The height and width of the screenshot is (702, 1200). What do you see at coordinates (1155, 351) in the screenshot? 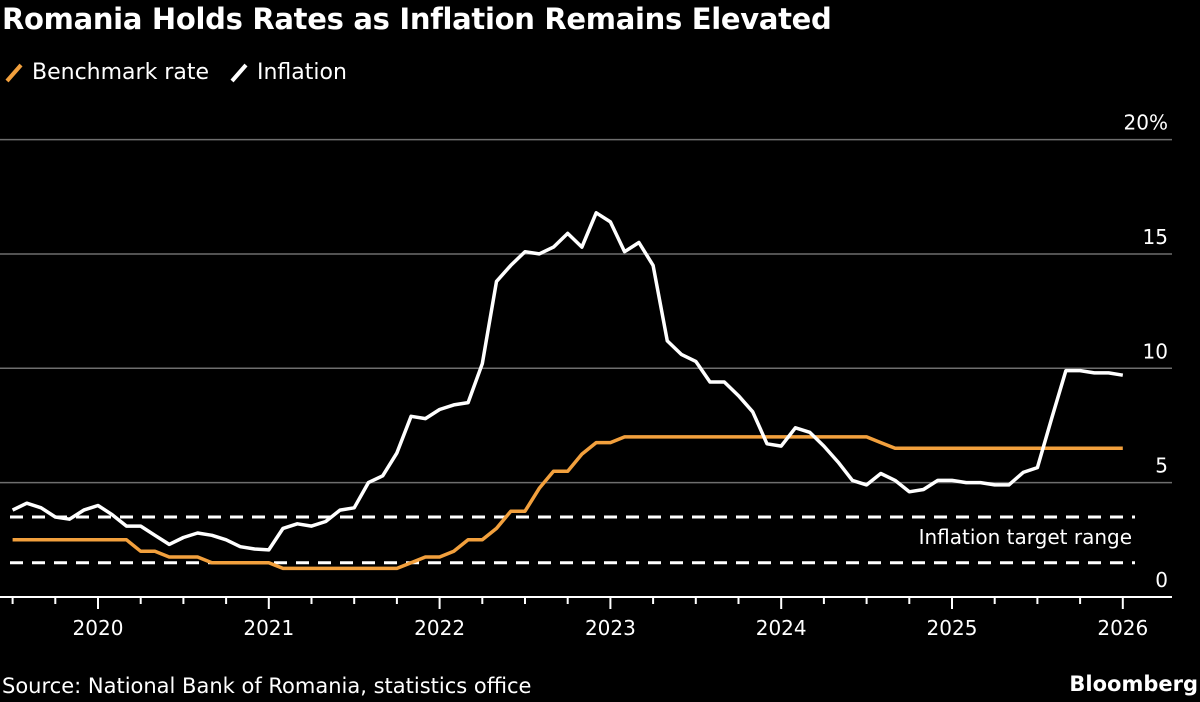
I see `y-tick-label: 10` at bounding box center [1155, 351].